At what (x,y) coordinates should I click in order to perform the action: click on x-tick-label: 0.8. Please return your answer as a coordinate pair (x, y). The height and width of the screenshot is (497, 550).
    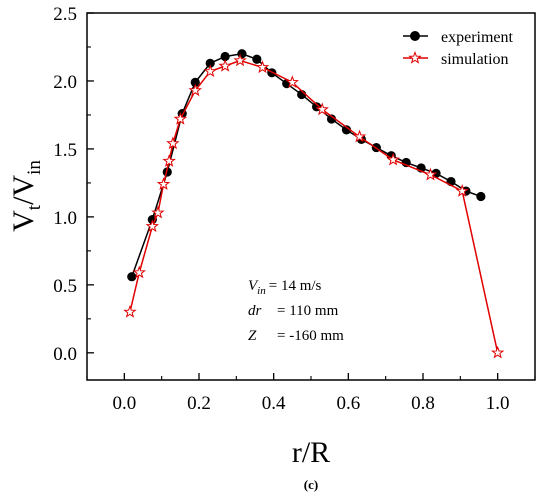
    Looking at the image, I should click on (423, 403).